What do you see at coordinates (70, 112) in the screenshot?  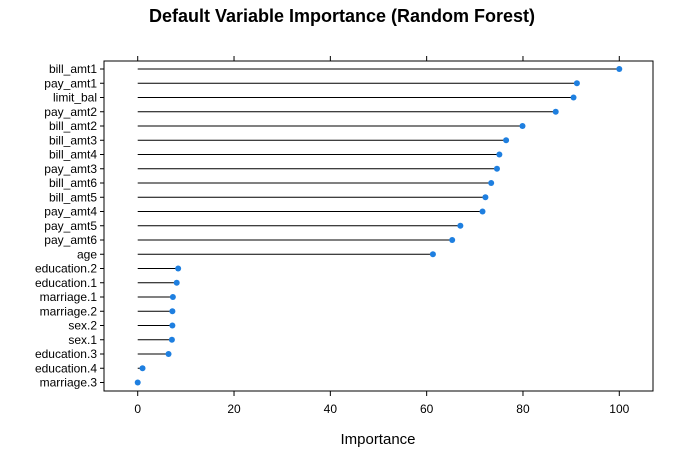 I see `y-tick-label: pay_amt2` at bounding box center [70, 112].